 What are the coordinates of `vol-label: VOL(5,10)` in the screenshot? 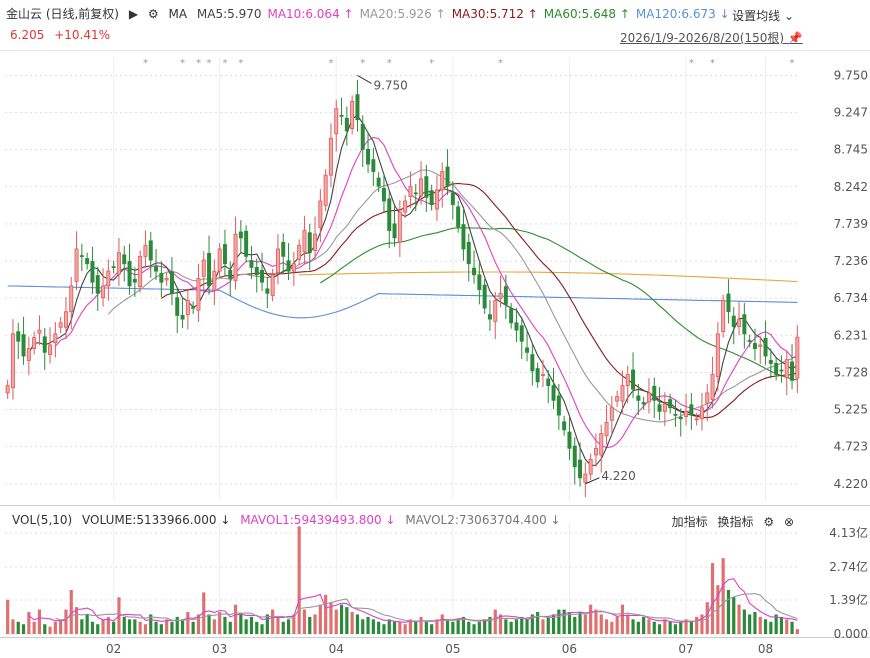 It's located at (42, 520).